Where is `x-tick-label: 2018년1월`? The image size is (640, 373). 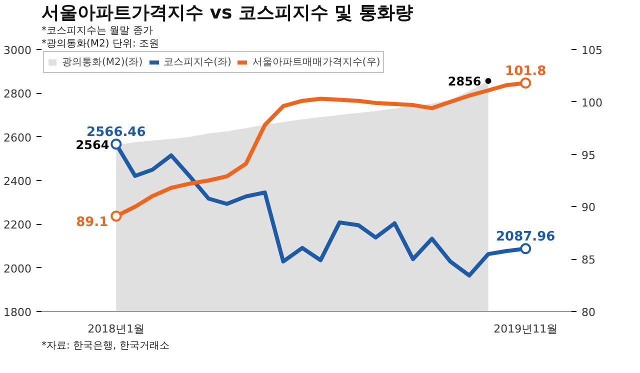 x-tick-label: 2018년1월 is located at coordinates (116, 329).